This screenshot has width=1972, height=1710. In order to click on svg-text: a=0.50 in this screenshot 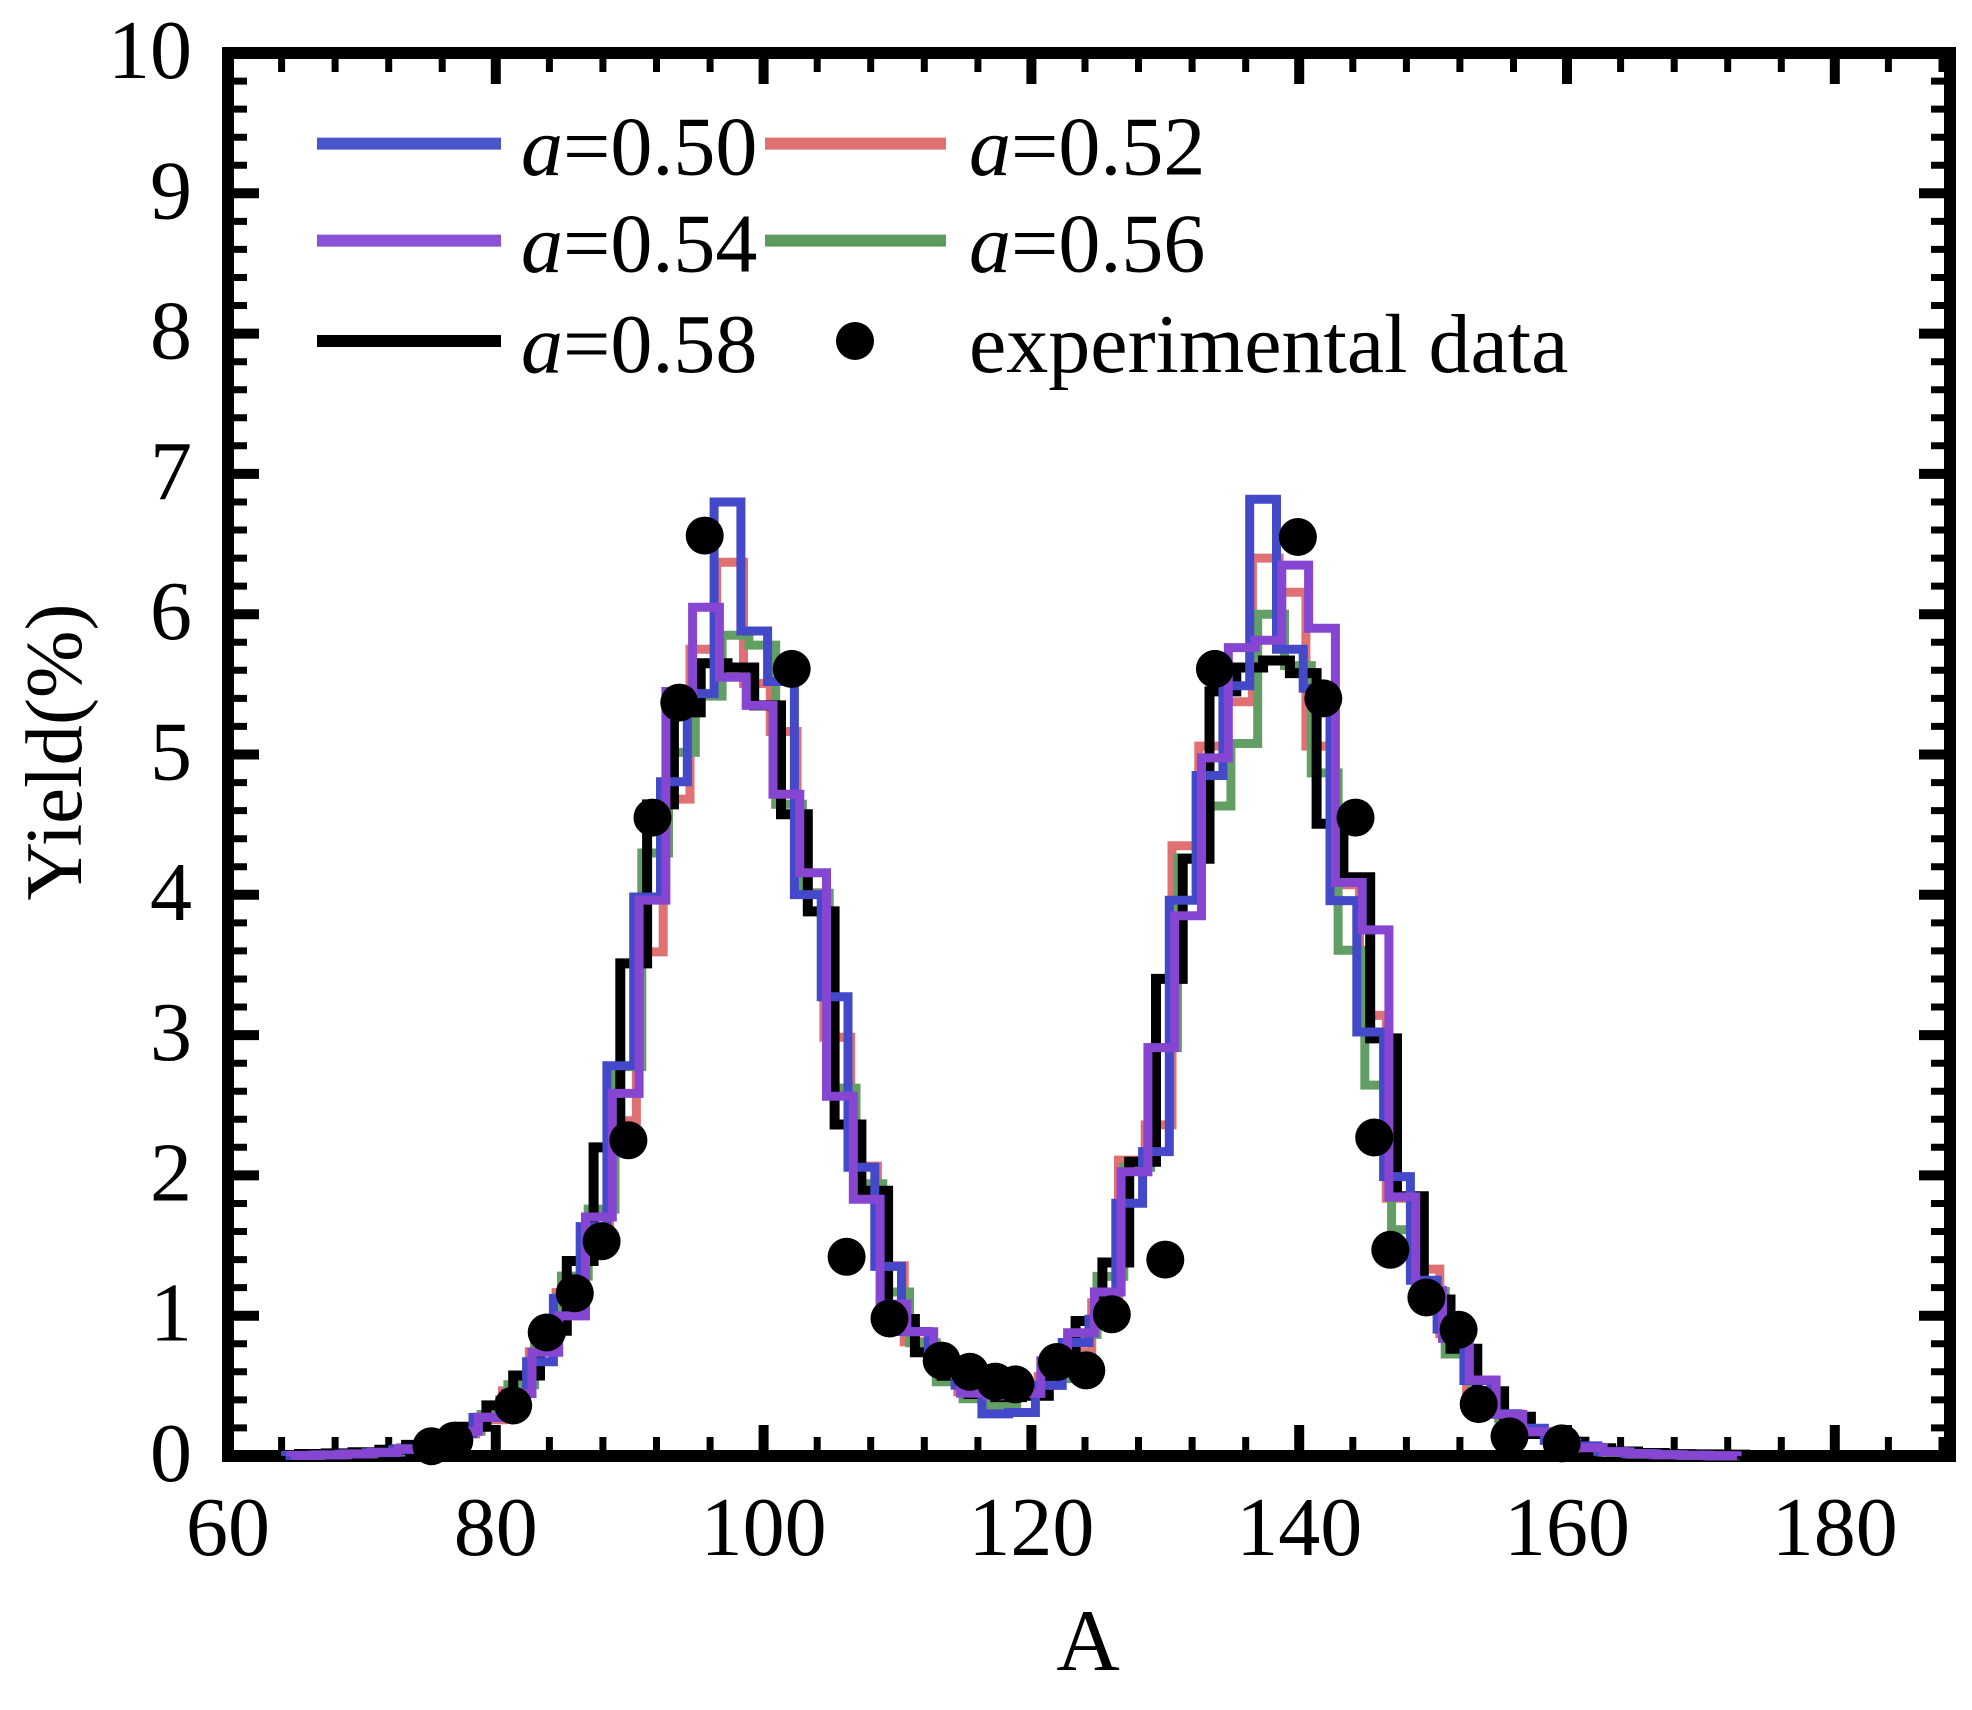, I will do `click(639, 146)`.